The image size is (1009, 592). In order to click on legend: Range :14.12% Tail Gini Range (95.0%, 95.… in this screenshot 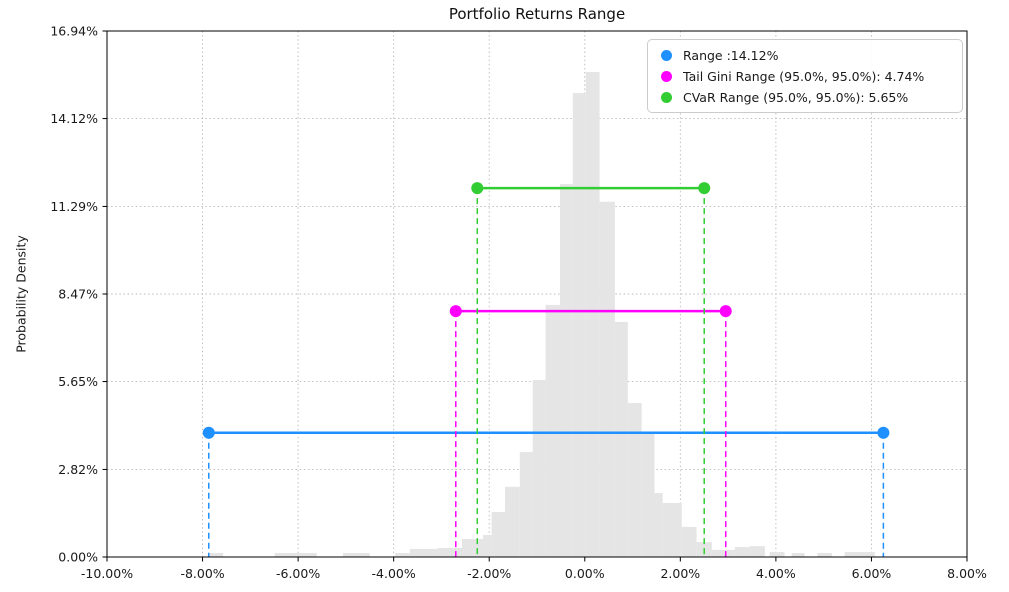, I will do `click(805, 76)`.